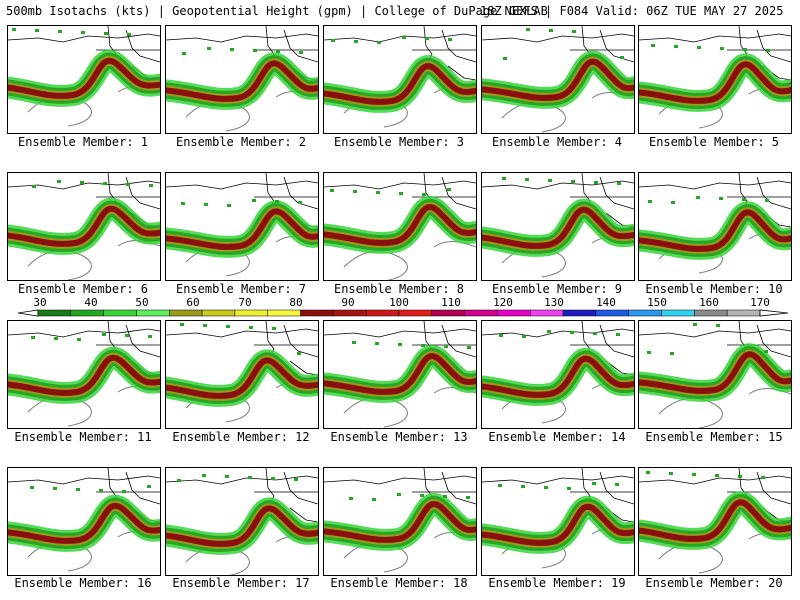  I want to click on colorbar-tick-label: 70, so click(245, 302).